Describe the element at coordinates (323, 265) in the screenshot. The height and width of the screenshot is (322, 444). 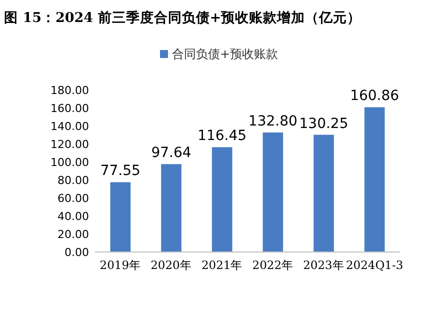
I see `x-tick-label: 2023年` at that location.